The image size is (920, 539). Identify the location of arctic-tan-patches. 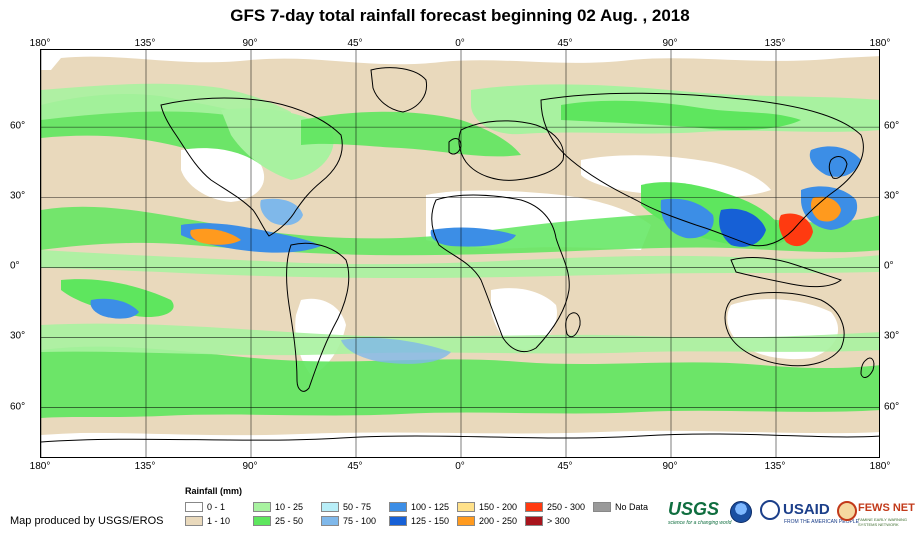
(460, 69).